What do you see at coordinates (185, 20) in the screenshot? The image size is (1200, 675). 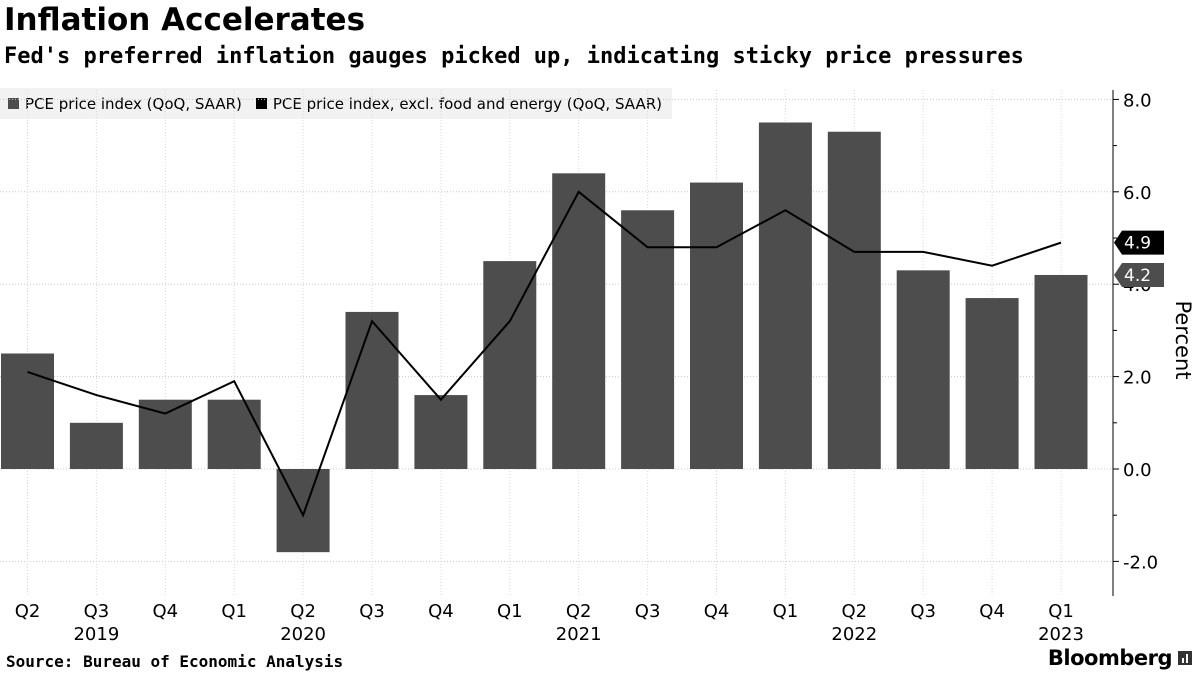 I see `chart-title: Inflation Accelerates` at bounding box center [185, 20].